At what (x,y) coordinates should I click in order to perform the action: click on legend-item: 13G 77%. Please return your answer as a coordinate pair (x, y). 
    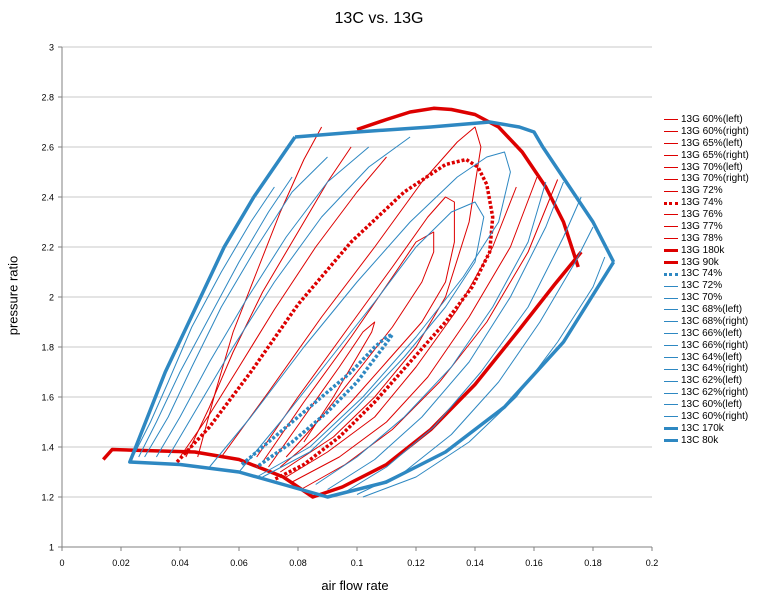
    Looking at the image, I should click on (706, 227).